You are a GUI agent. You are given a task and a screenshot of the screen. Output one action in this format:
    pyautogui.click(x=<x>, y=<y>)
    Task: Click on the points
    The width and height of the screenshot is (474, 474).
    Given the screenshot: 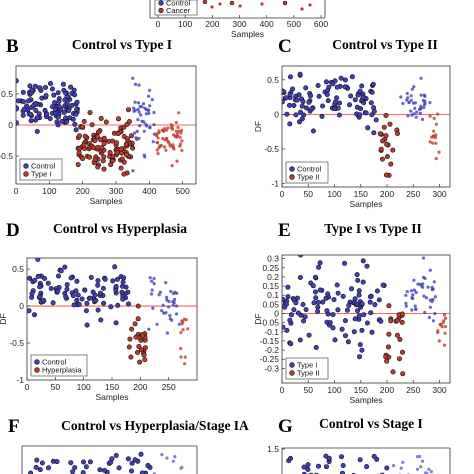 What is the action you would take?
    pyautogui.click(x=365, y=316)
    